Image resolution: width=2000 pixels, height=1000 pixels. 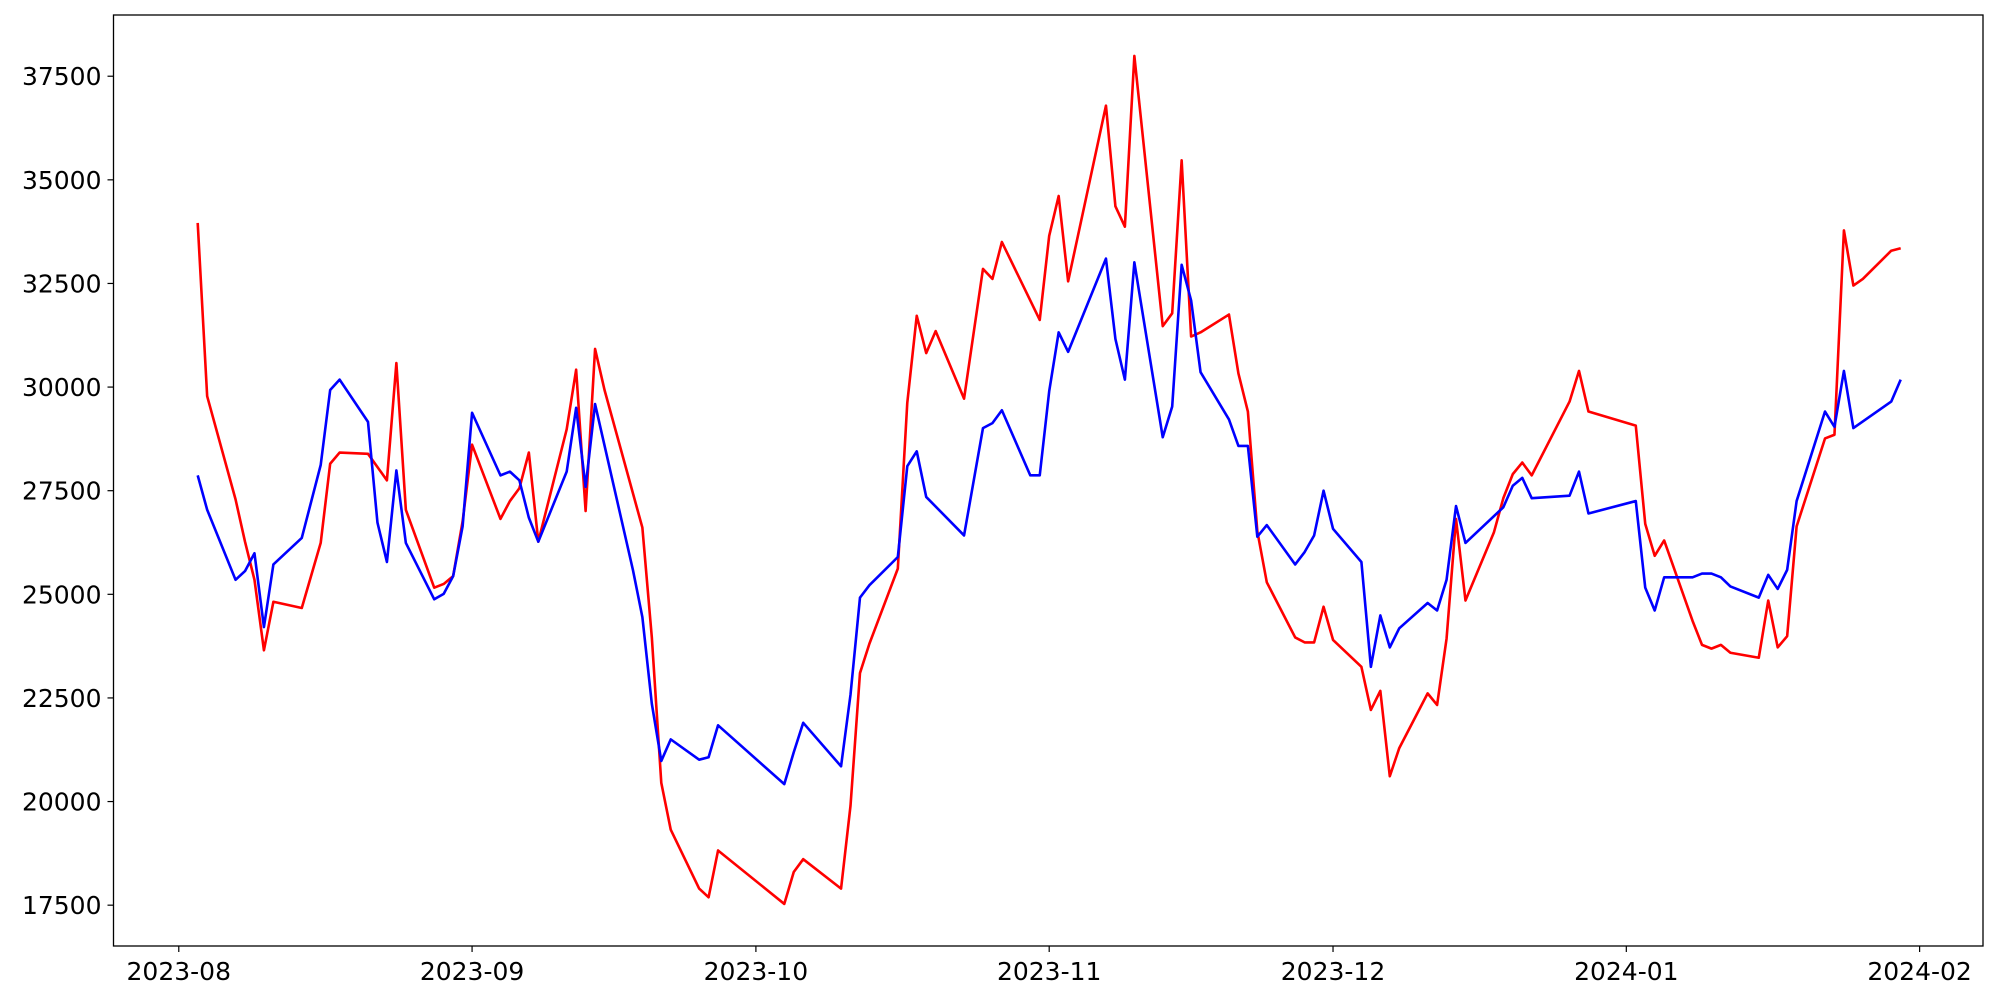 What do you see at coordinates (756, 971) in the screenshot?
I see `x-tick-label: 2023-10` at bounding box center [756, 971].